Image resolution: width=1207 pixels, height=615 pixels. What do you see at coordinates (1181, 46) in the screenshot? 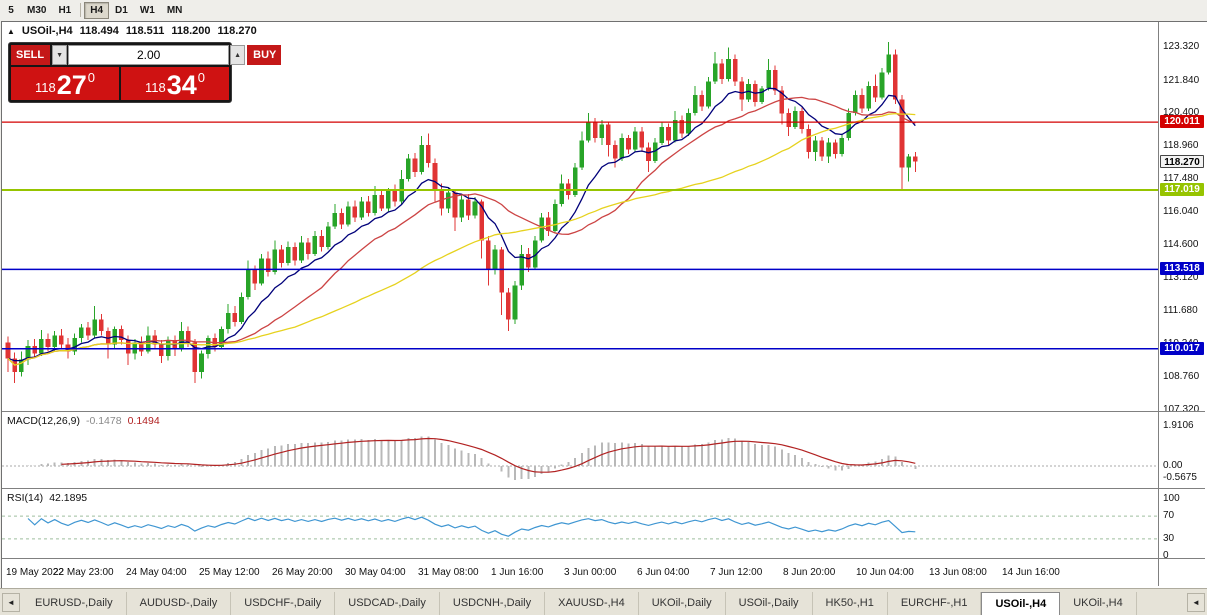
I see `price-axis-label: 123.320` at bounding box center [1181, 46].